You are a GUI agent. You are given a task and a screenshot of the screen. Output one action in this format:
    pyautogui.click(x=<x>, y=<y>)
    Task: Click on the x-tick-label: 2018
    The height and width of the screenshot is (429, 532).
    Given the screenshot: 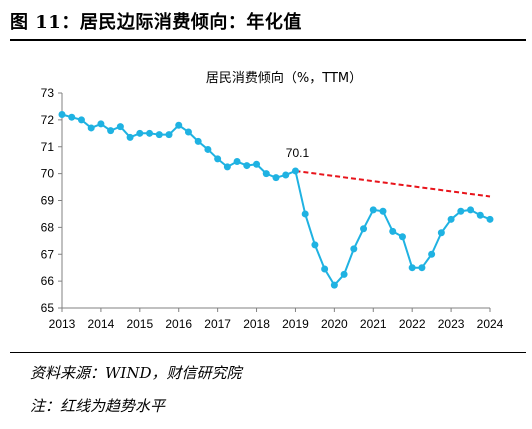 What is the action you would take?
    pyautogui.click(x=256, y=324)
    